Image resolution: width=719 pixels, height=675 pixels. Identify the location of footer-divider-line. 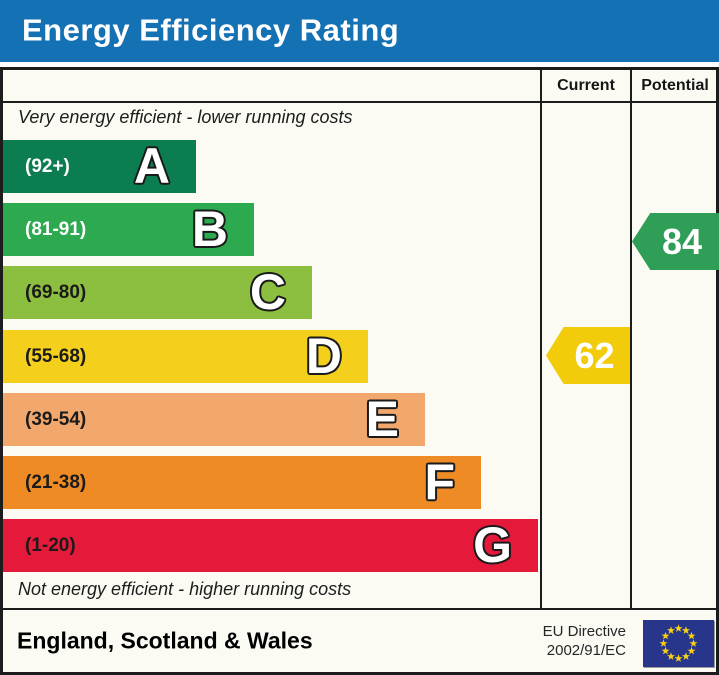
(359, 609).